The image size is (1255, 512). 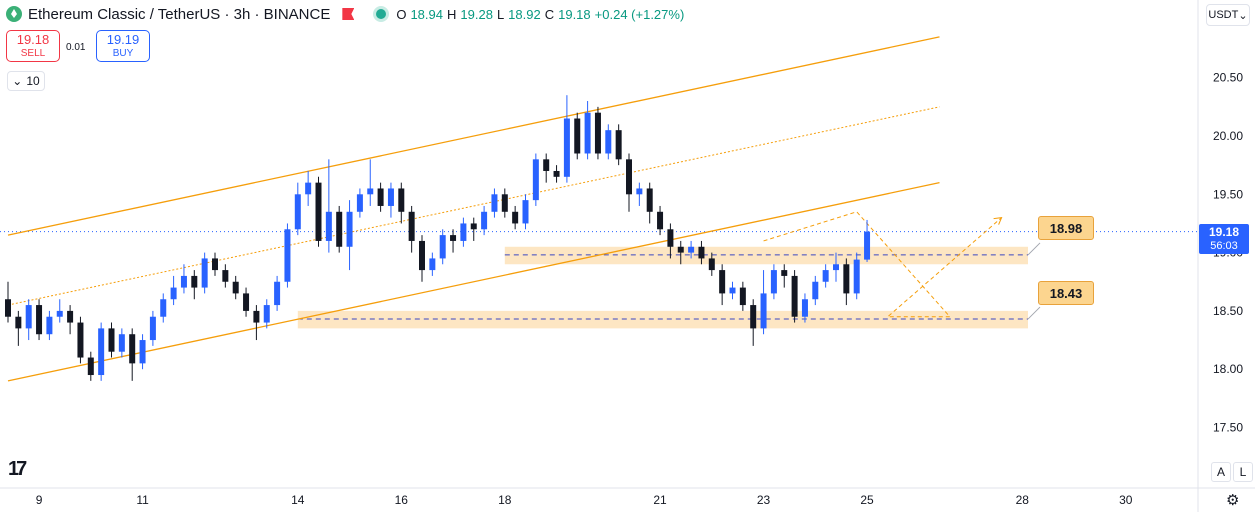 I want to click on auto-scale-button: A, so click(x=1221, y=472).